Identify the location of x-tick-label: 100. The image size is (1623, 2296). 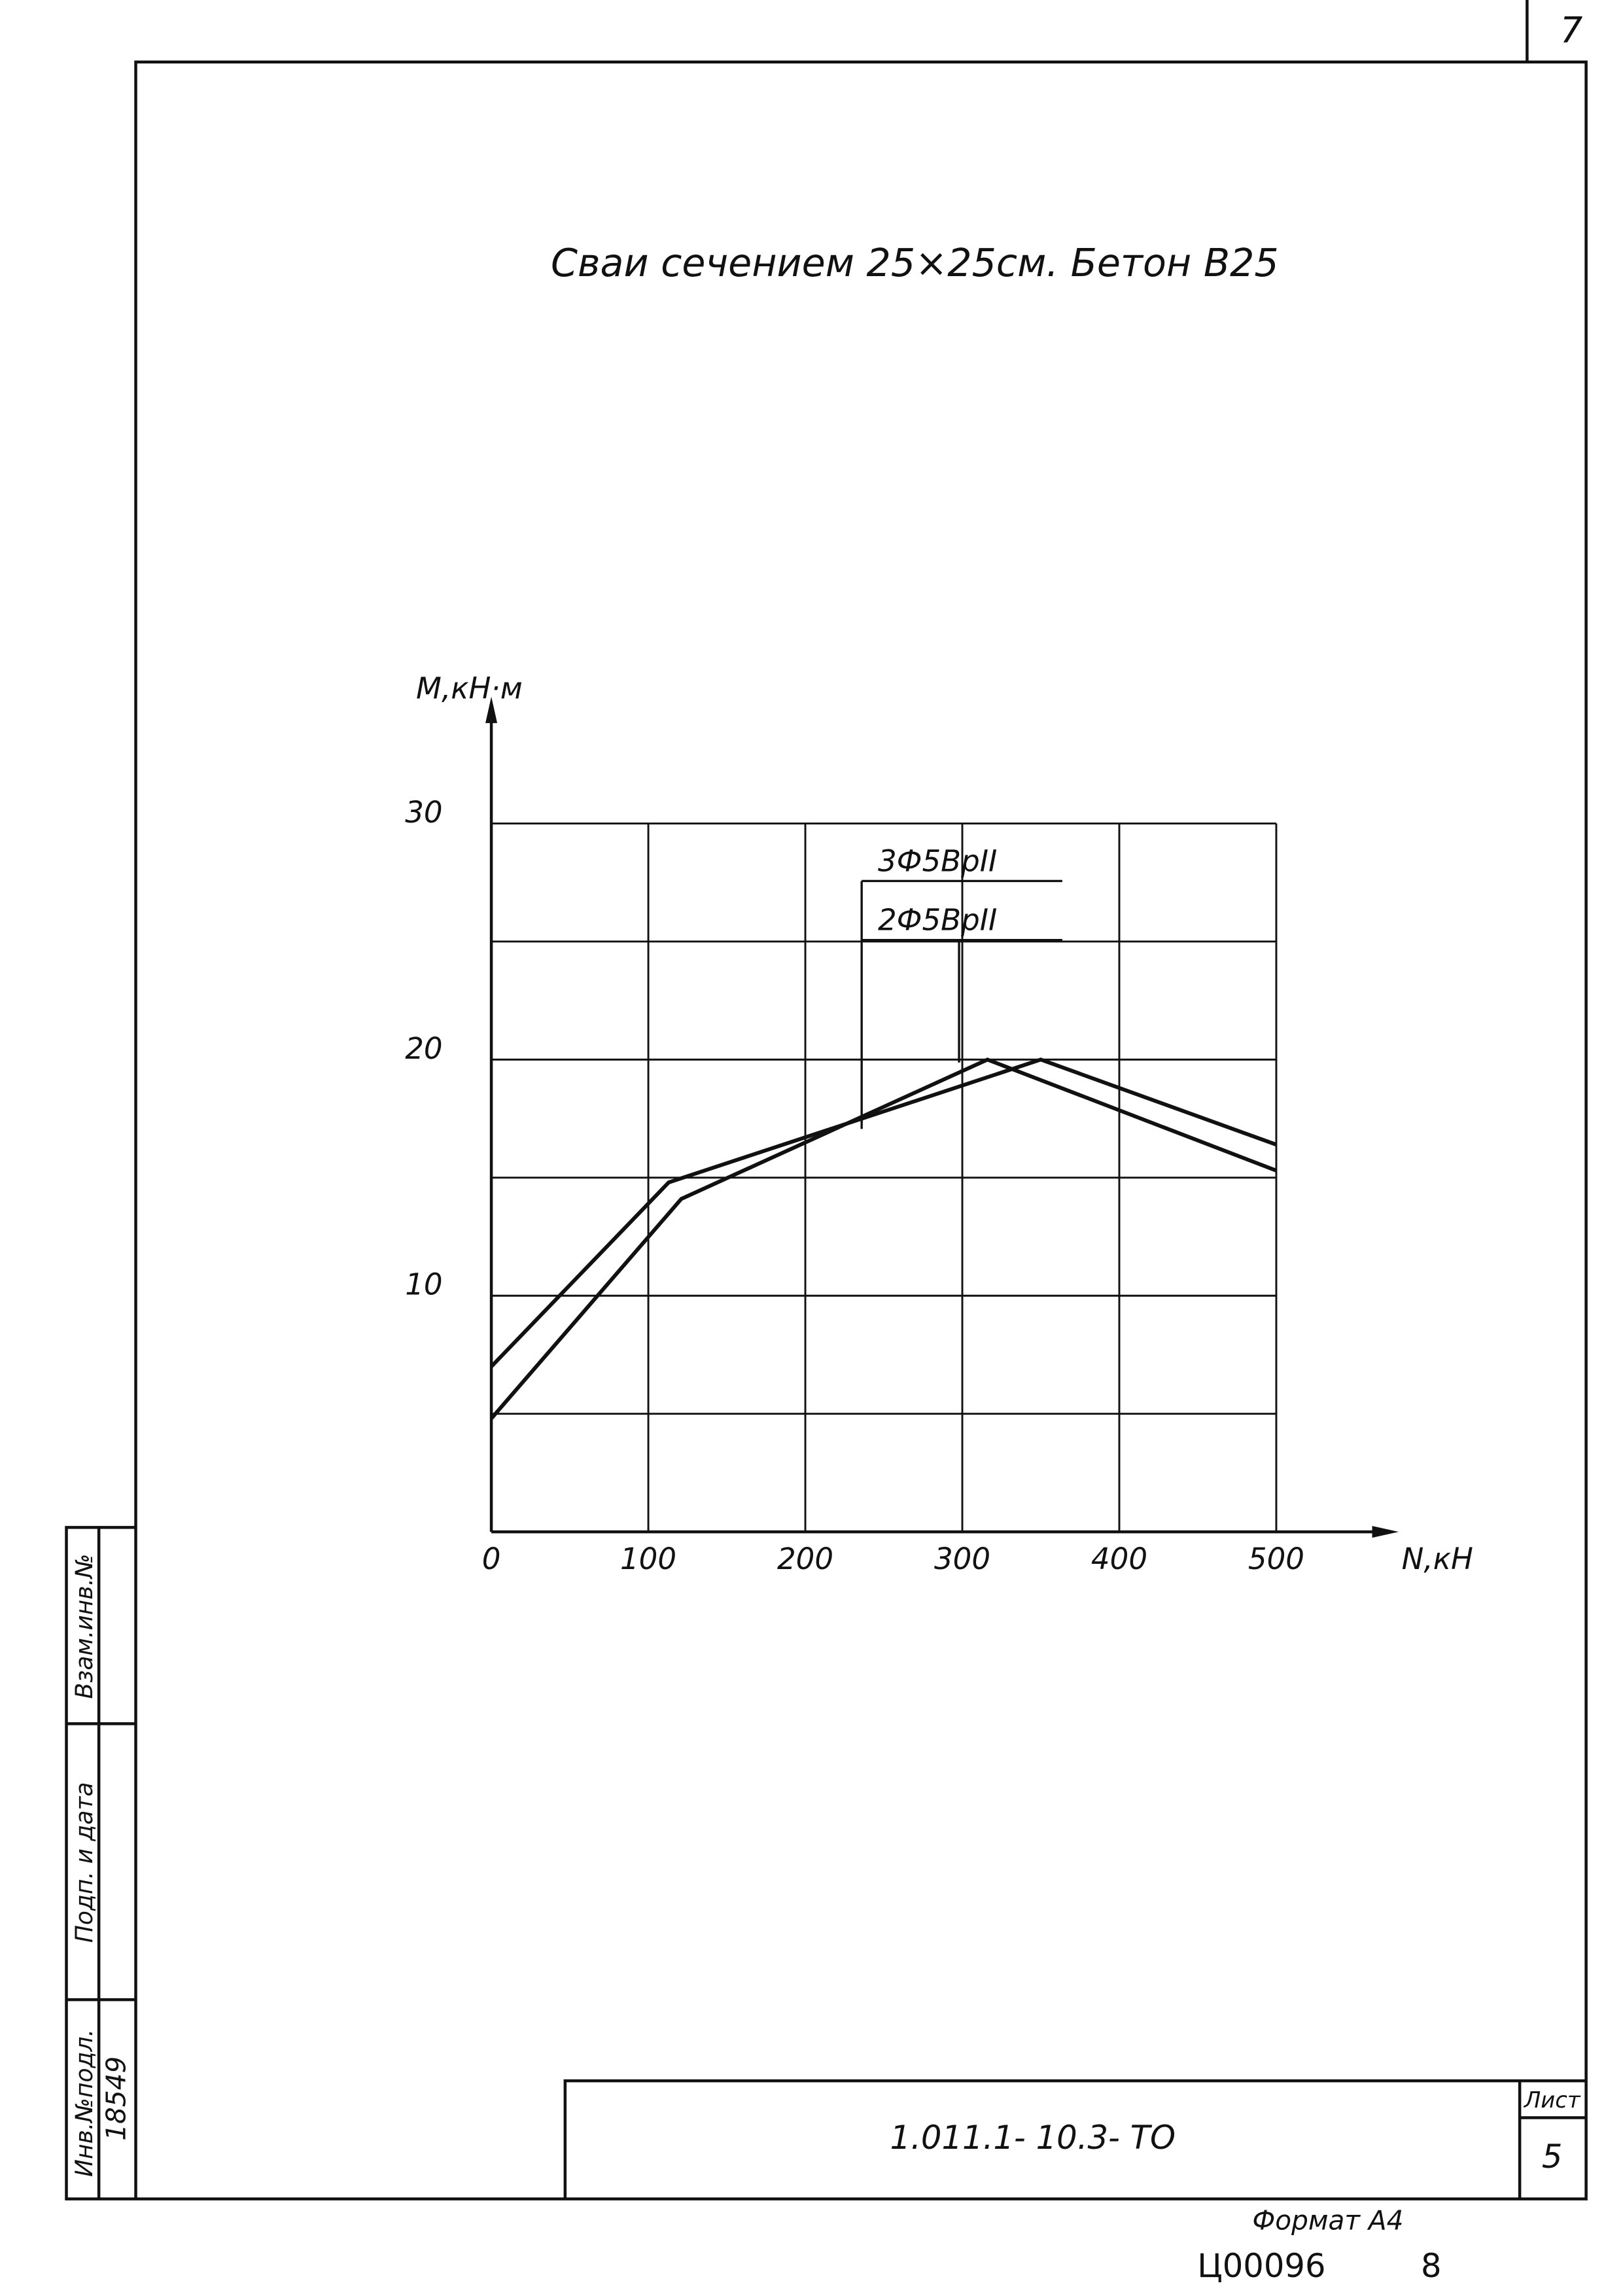
(648, 1559).